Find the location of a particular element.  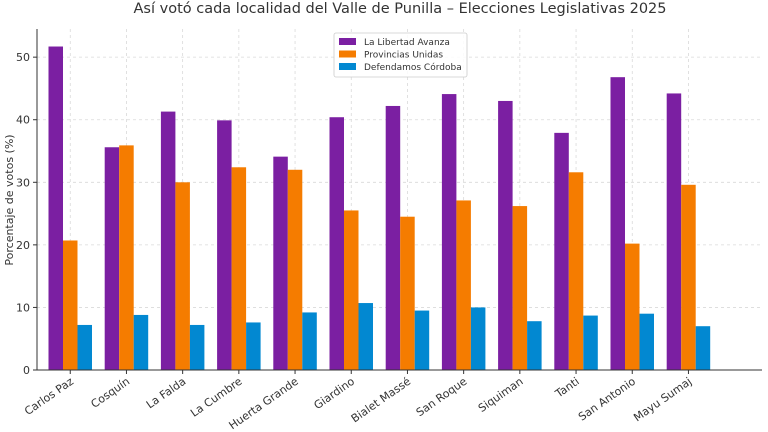

y-tick-label: 30 is located at coordinates (23, 182).